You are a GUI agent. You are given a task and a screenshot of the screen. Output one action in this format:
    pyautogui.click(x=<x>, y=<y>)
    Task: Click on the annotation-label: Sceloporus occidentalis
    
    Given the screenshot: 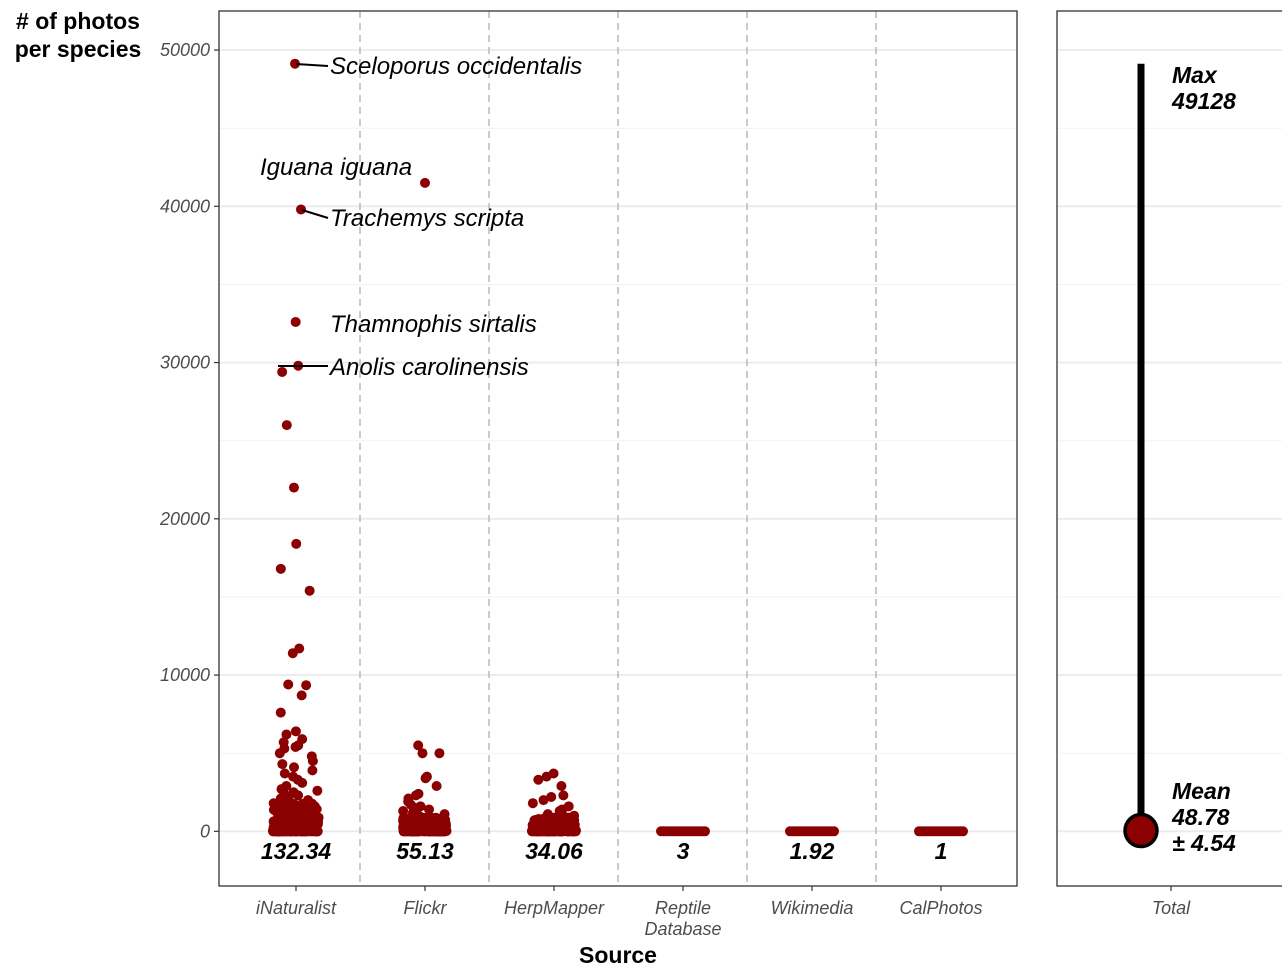 What is the action you would take?
    pyautogui.click(x=456, y=66)
    